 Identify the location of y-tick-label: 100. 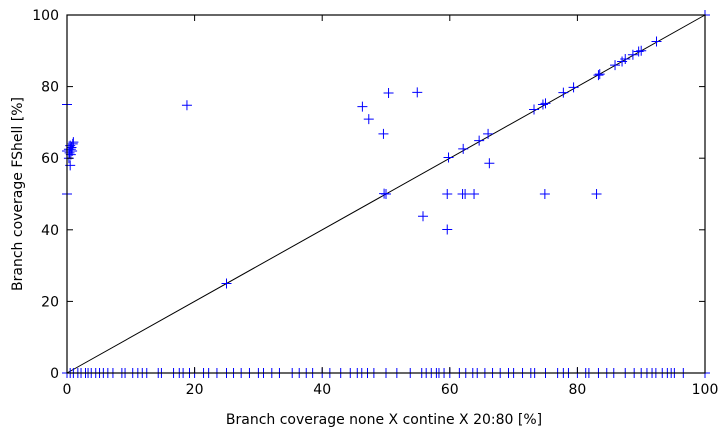
(45, 16).